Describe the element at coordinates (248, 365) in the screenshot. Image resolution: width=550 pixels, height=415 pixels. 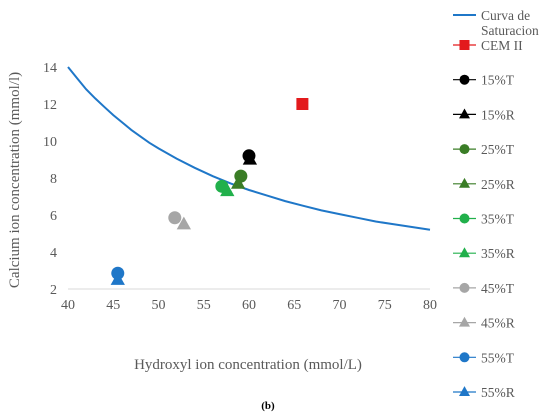
I see `x-axis-title: Hydroxyl ion concentration (mmol/L)` at that location.